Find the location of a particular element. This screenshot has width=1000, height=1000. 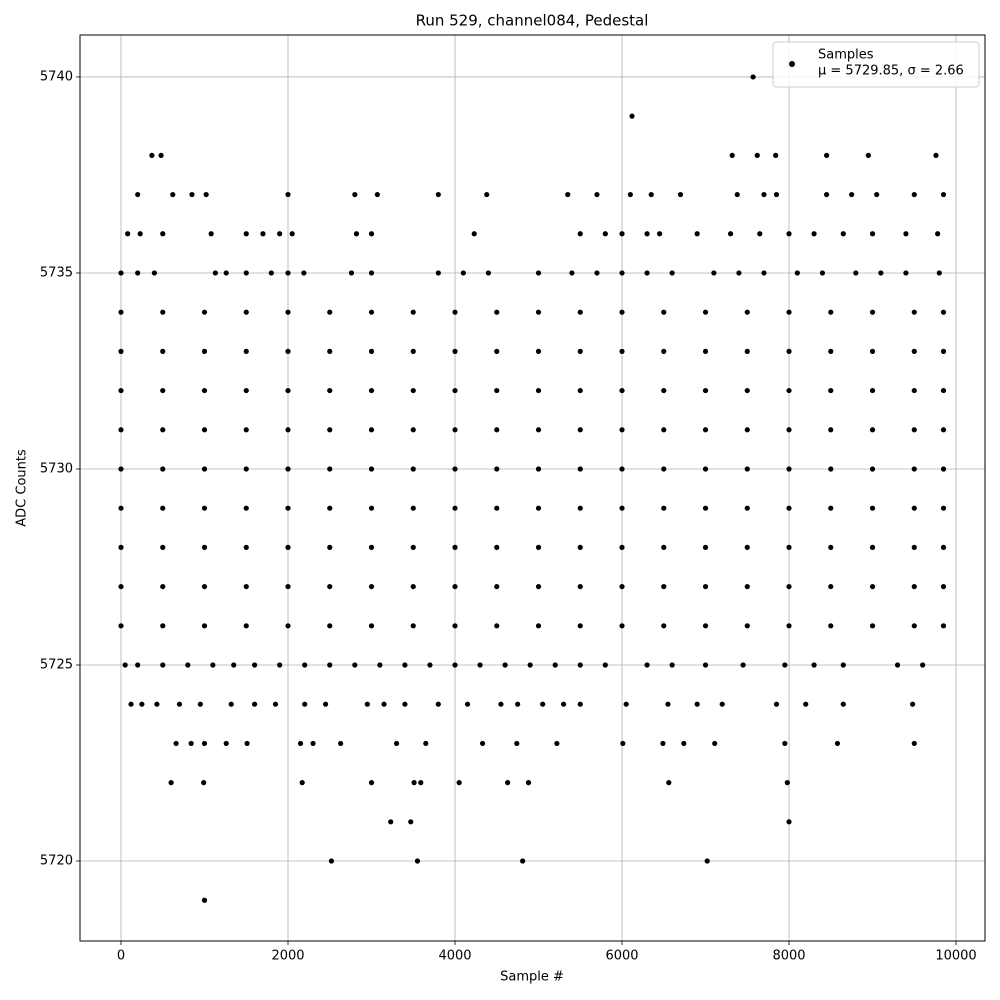

y-tick-label: 5740 is located at coordinates (56, 76).